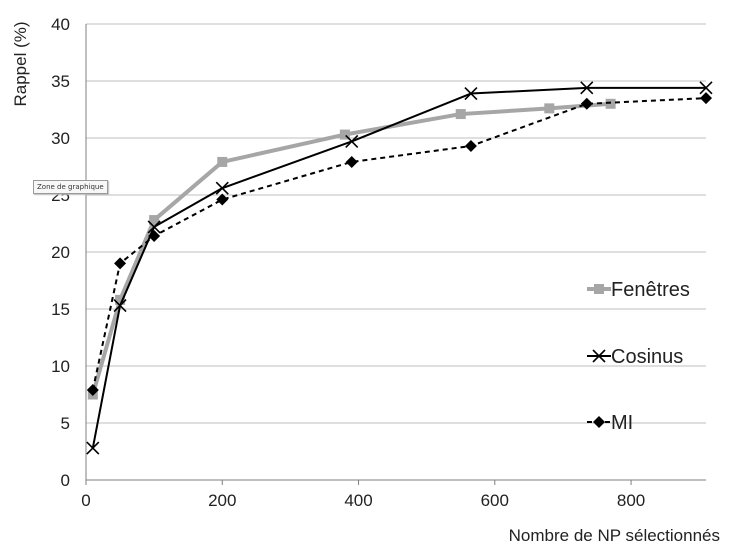  What do you see at coordinates (20, 63) in the screenshot?
I see `y-axis-title: Rappel (%)` at bounding box center [20, 63].